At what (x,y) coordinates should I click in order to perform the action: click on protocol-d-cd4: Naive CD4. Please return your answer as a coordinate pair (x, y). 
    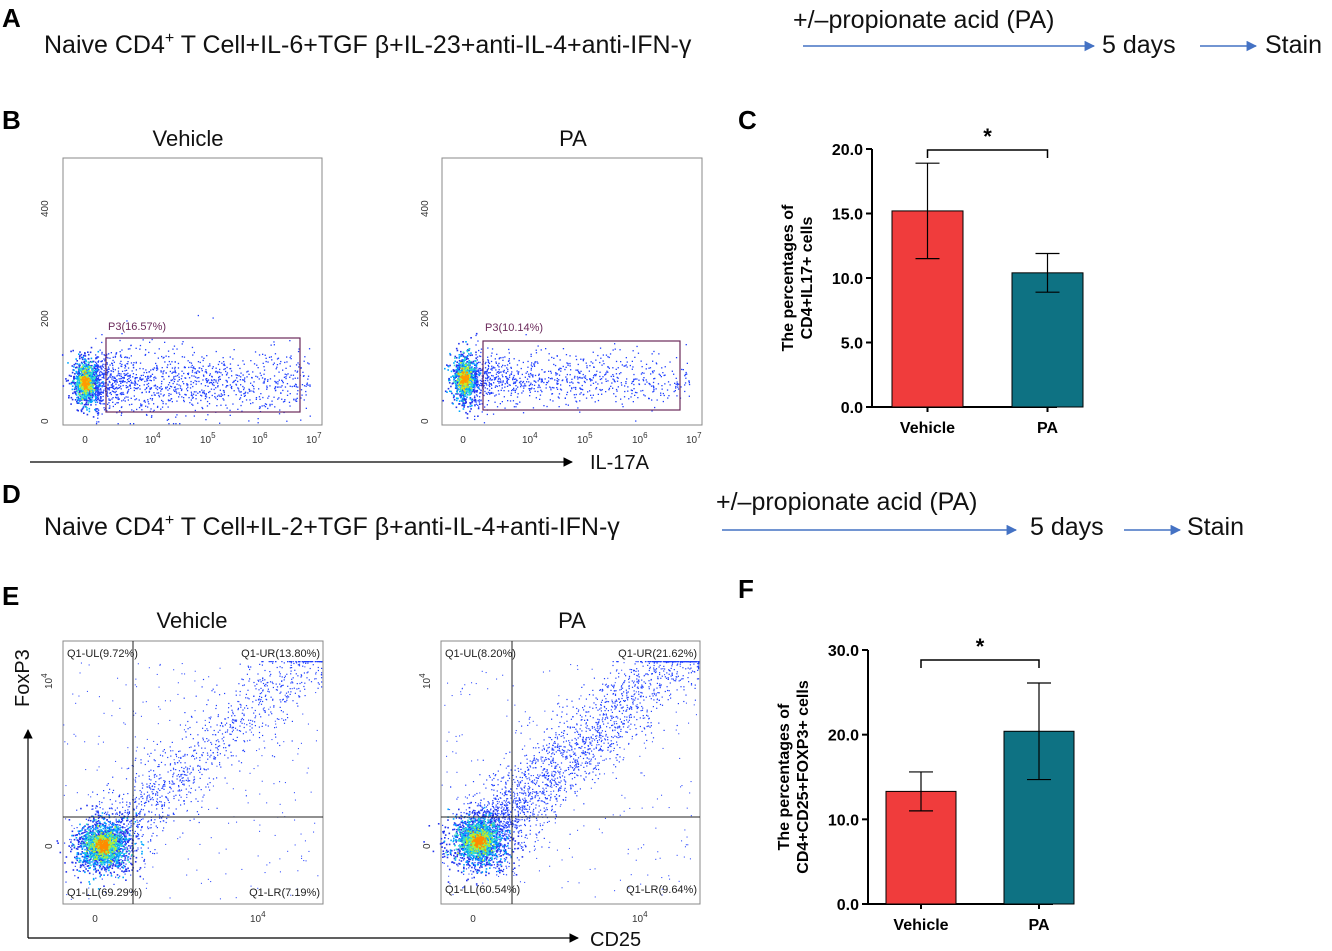
    Looking at the image, I should click on (104, 527).